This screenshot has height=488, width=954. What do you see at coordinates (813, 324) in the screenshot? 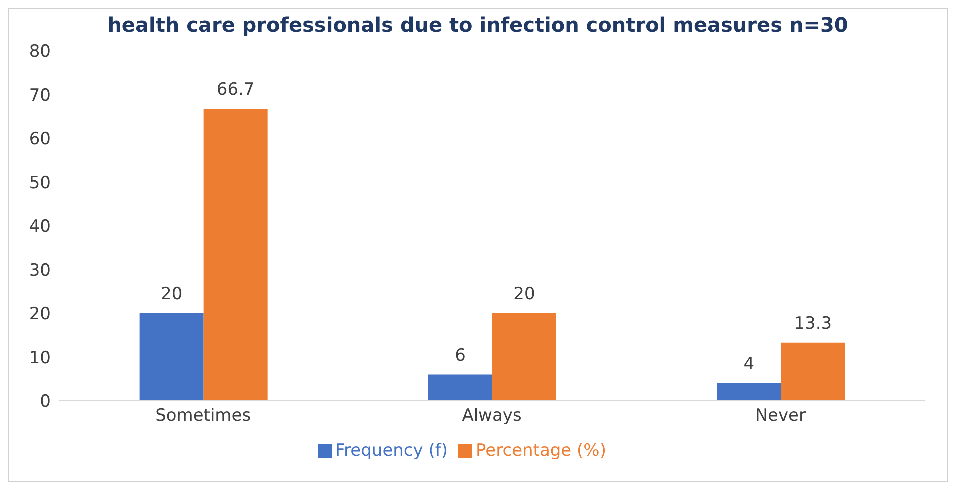
I see `data-label: 13.3` at bounding box center [813, 324].